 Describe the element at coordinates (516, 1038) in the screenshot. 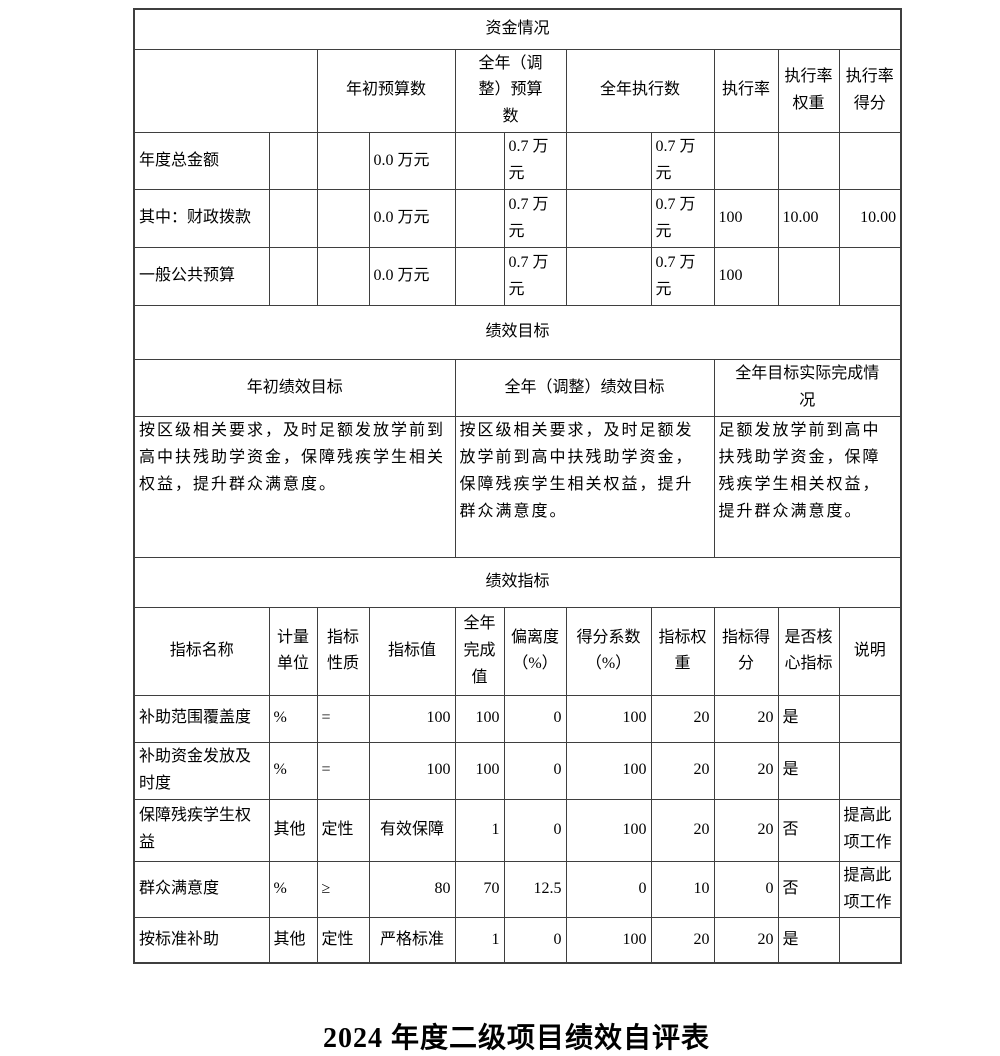

I see `document-title: 2024 年度二级项目绩效自评表` at that location.